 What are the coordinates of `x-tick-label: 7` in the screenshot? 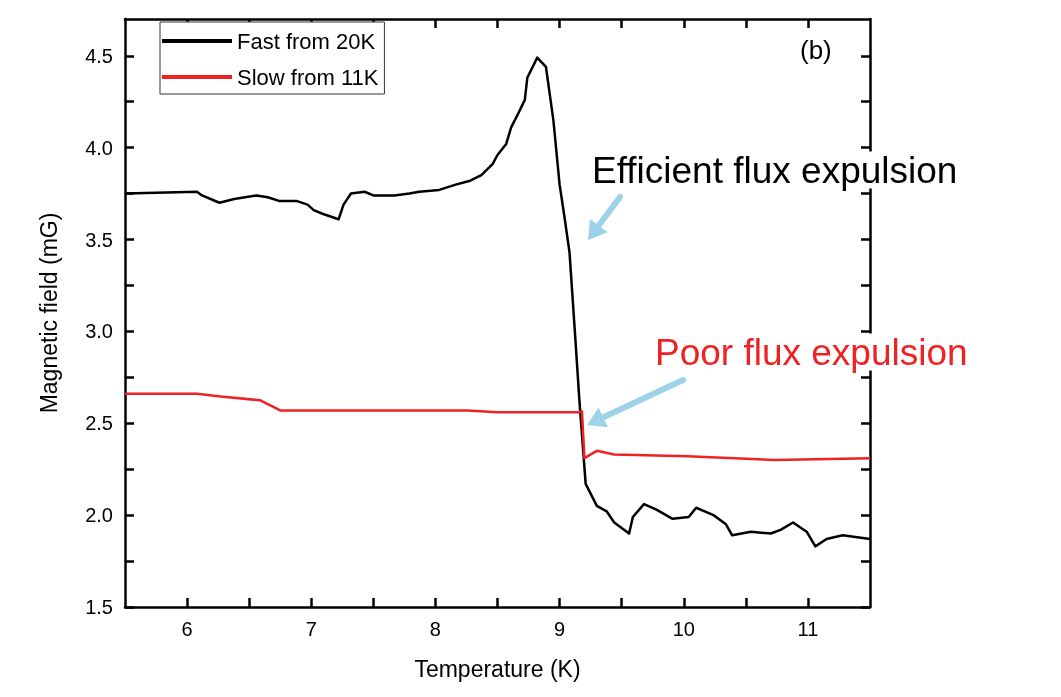 It's located at (311, 629).